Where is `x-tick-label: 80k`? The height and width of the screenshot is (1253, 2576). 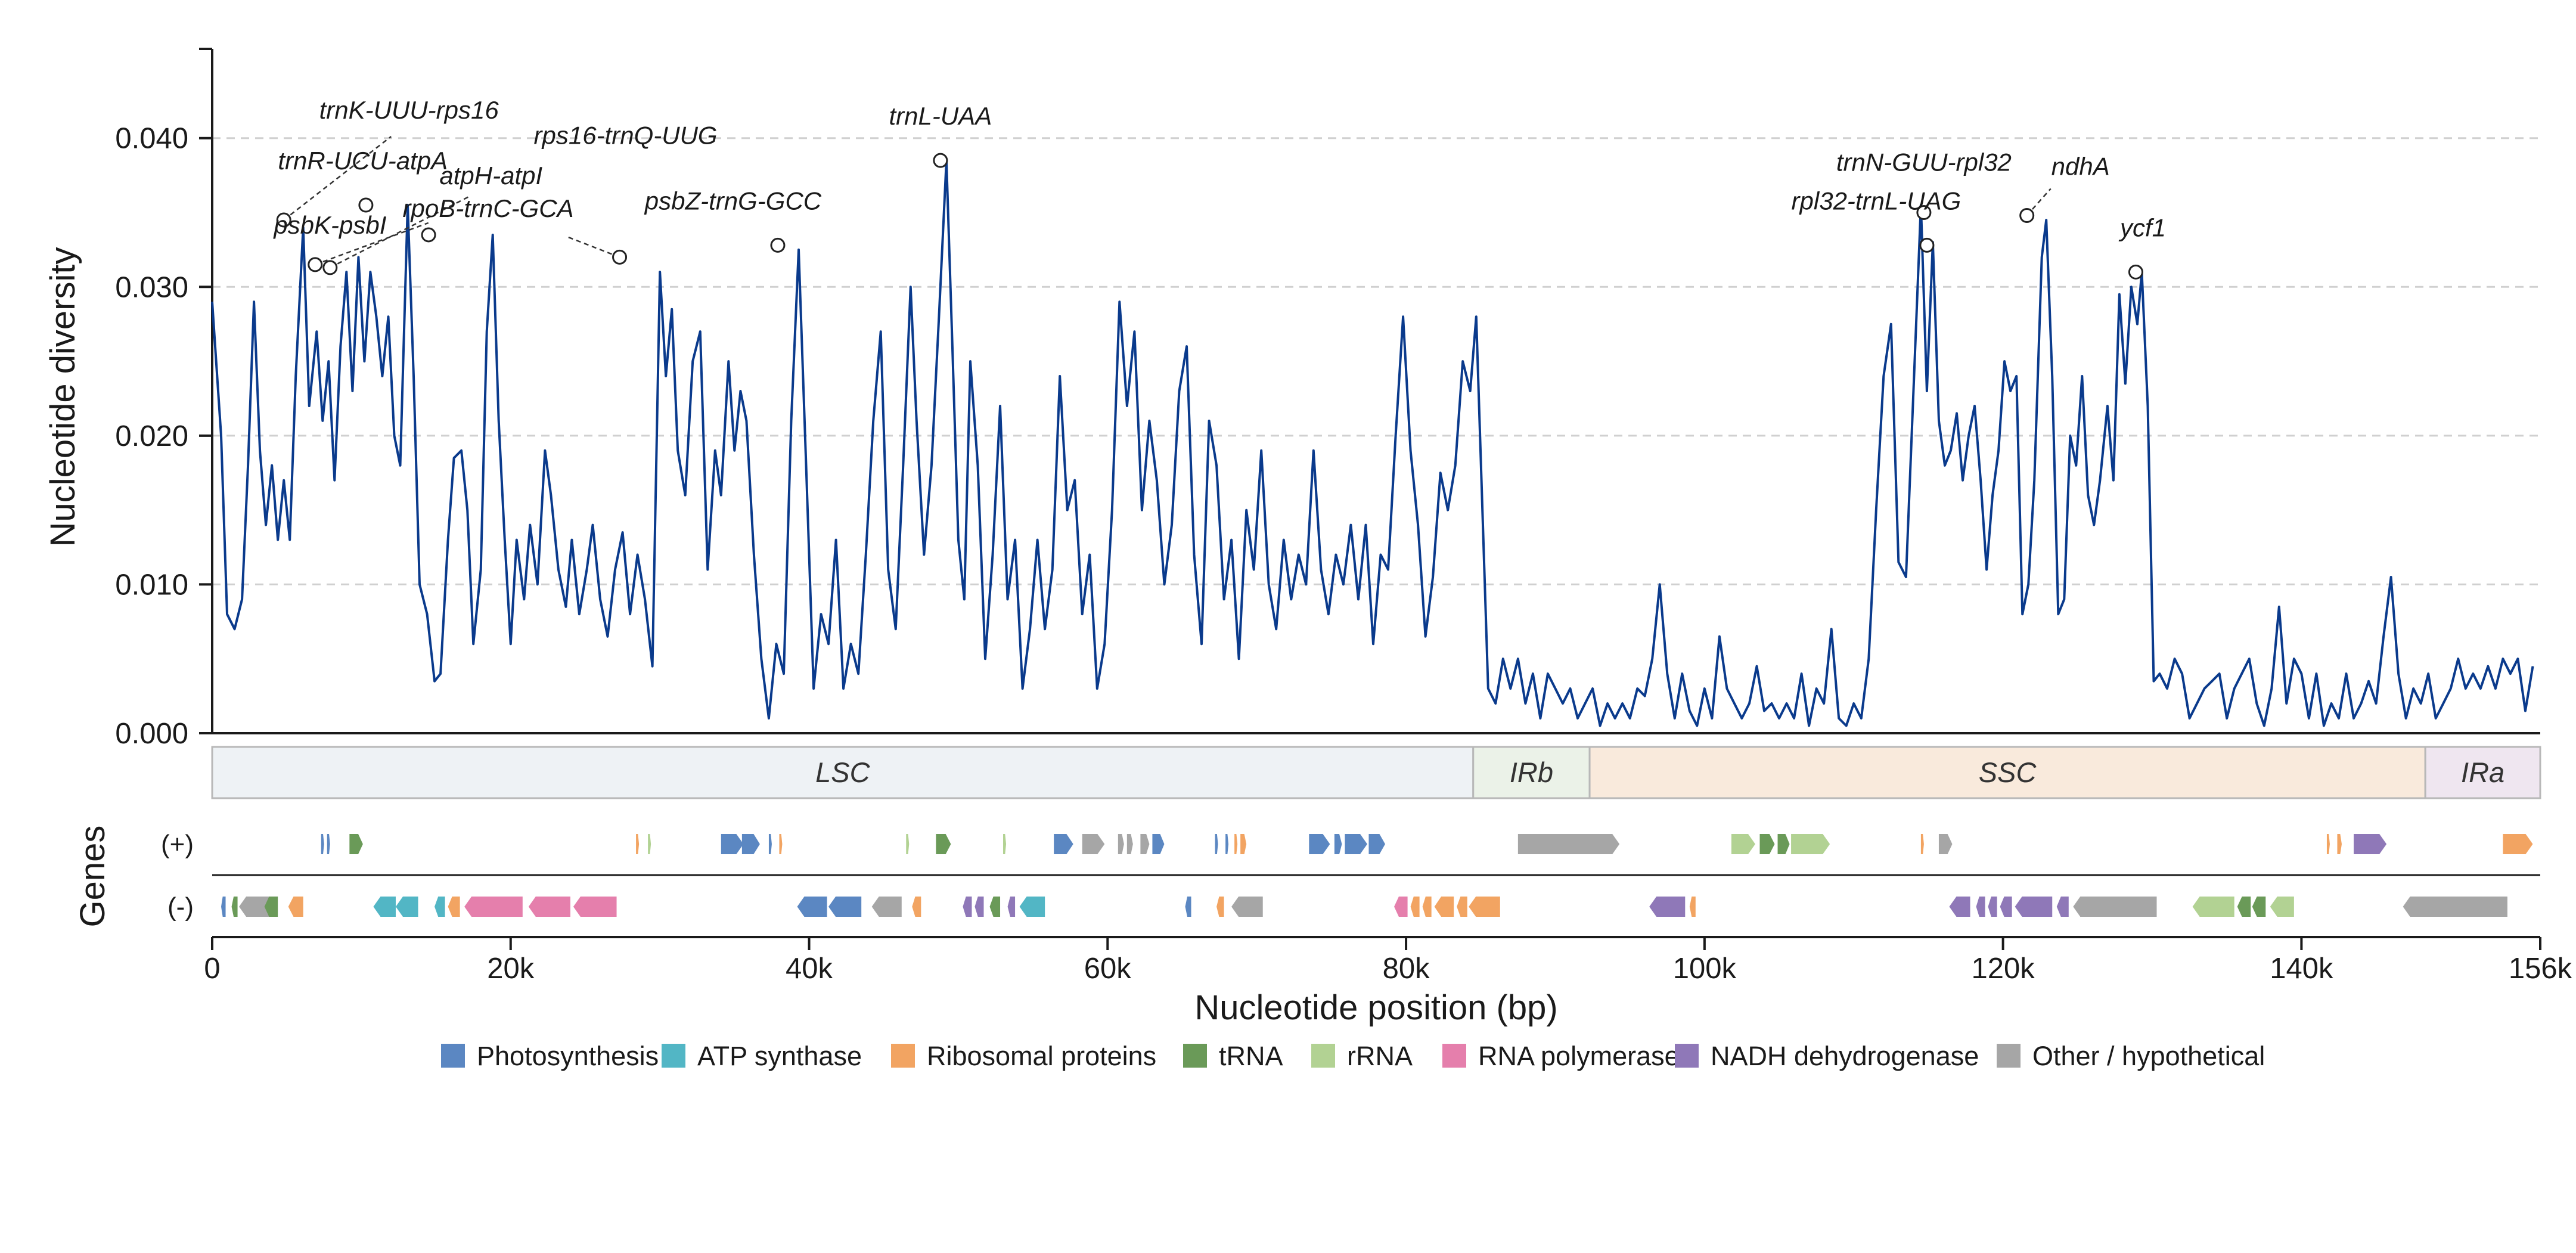 x-tick-label: 80k is located at coordinates (1407, 969).